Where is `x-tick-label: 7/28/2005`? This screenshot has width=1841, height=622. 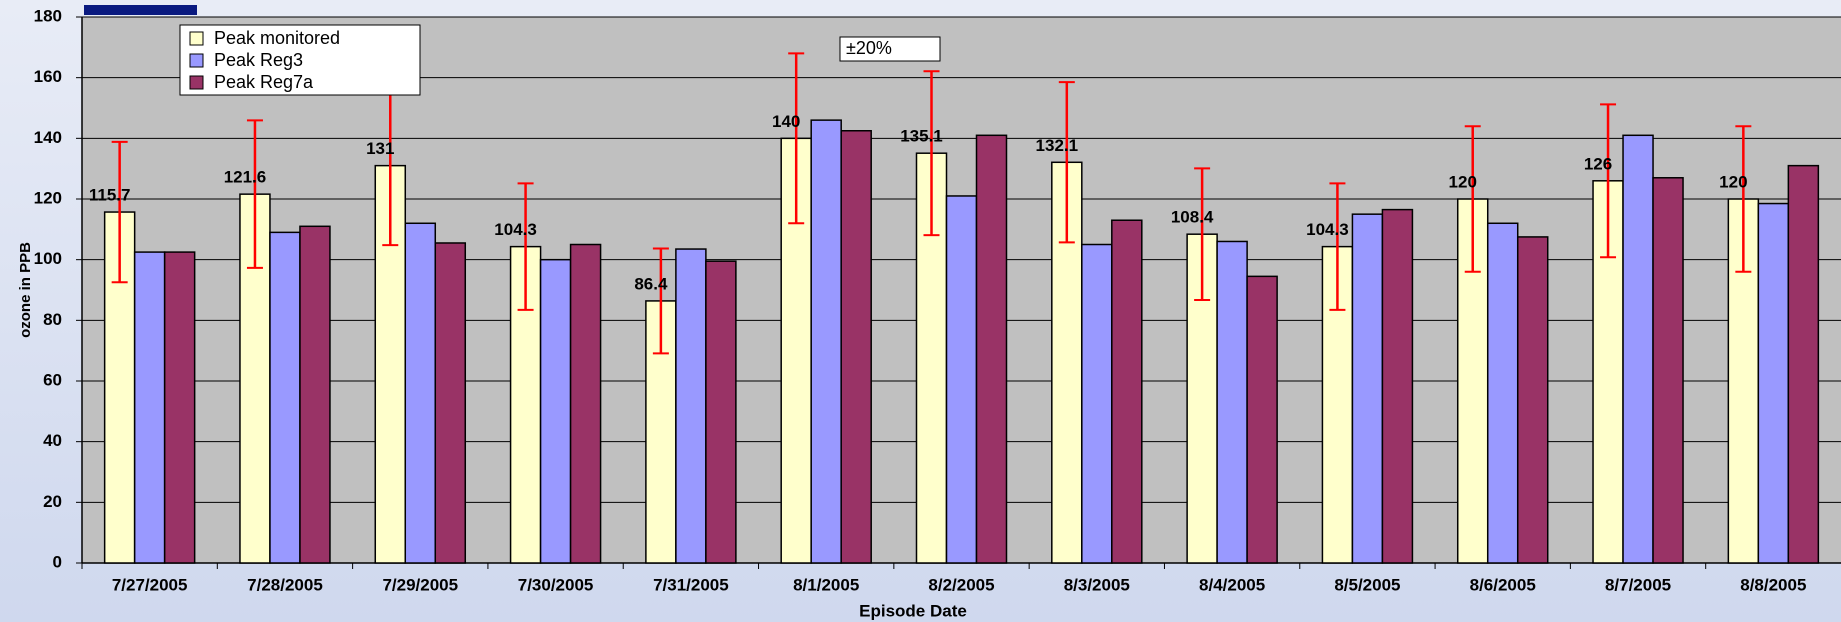 x-tick-label: 7/28/2005 is located at coordinates (285, 584).